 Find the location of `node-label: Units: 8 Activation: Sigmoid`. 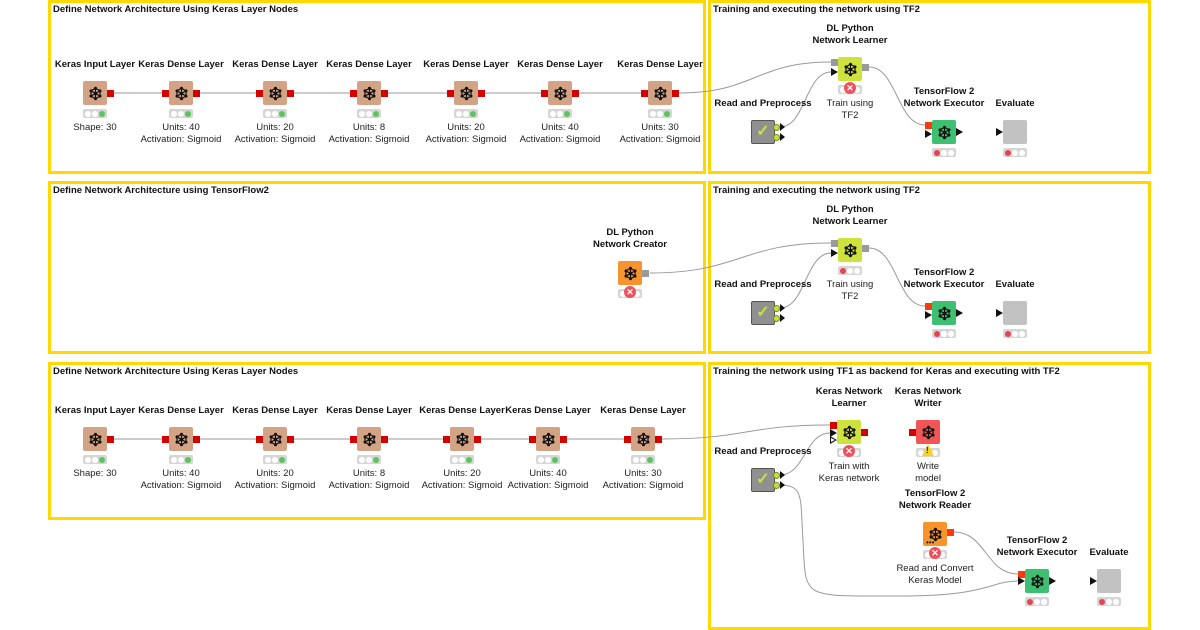

node-label: Units: 8 Activation: Sigmoid is located at coordinates (369, 480).